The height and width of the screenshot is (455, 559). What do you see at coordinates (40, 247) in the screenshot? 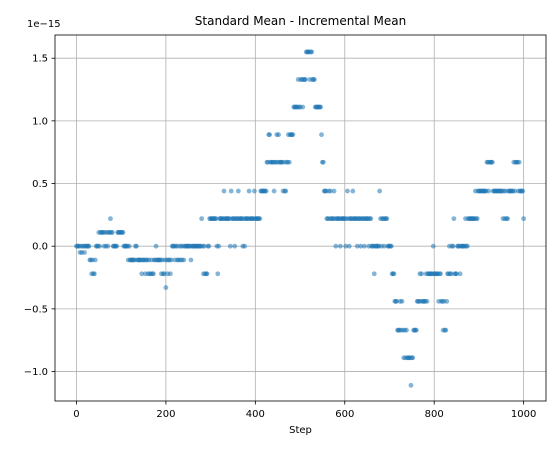
I see `y-tick-label: 0.0` at bounding box center [40, 247].